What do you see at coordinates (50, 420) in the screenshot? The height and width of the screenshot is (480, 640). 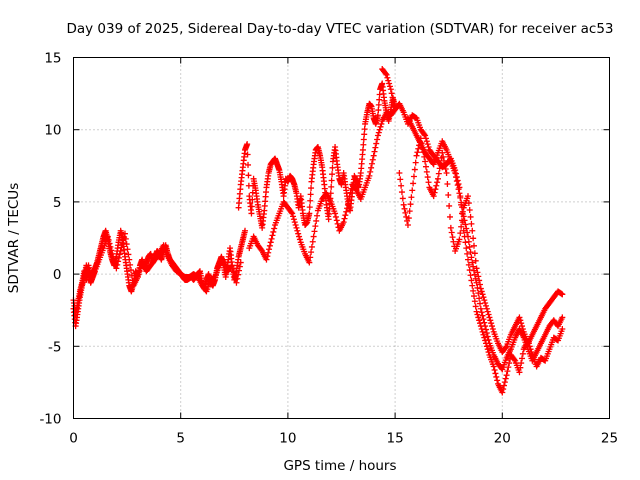 I see `y-tick-label: -10` at bounding box center [50, 420].